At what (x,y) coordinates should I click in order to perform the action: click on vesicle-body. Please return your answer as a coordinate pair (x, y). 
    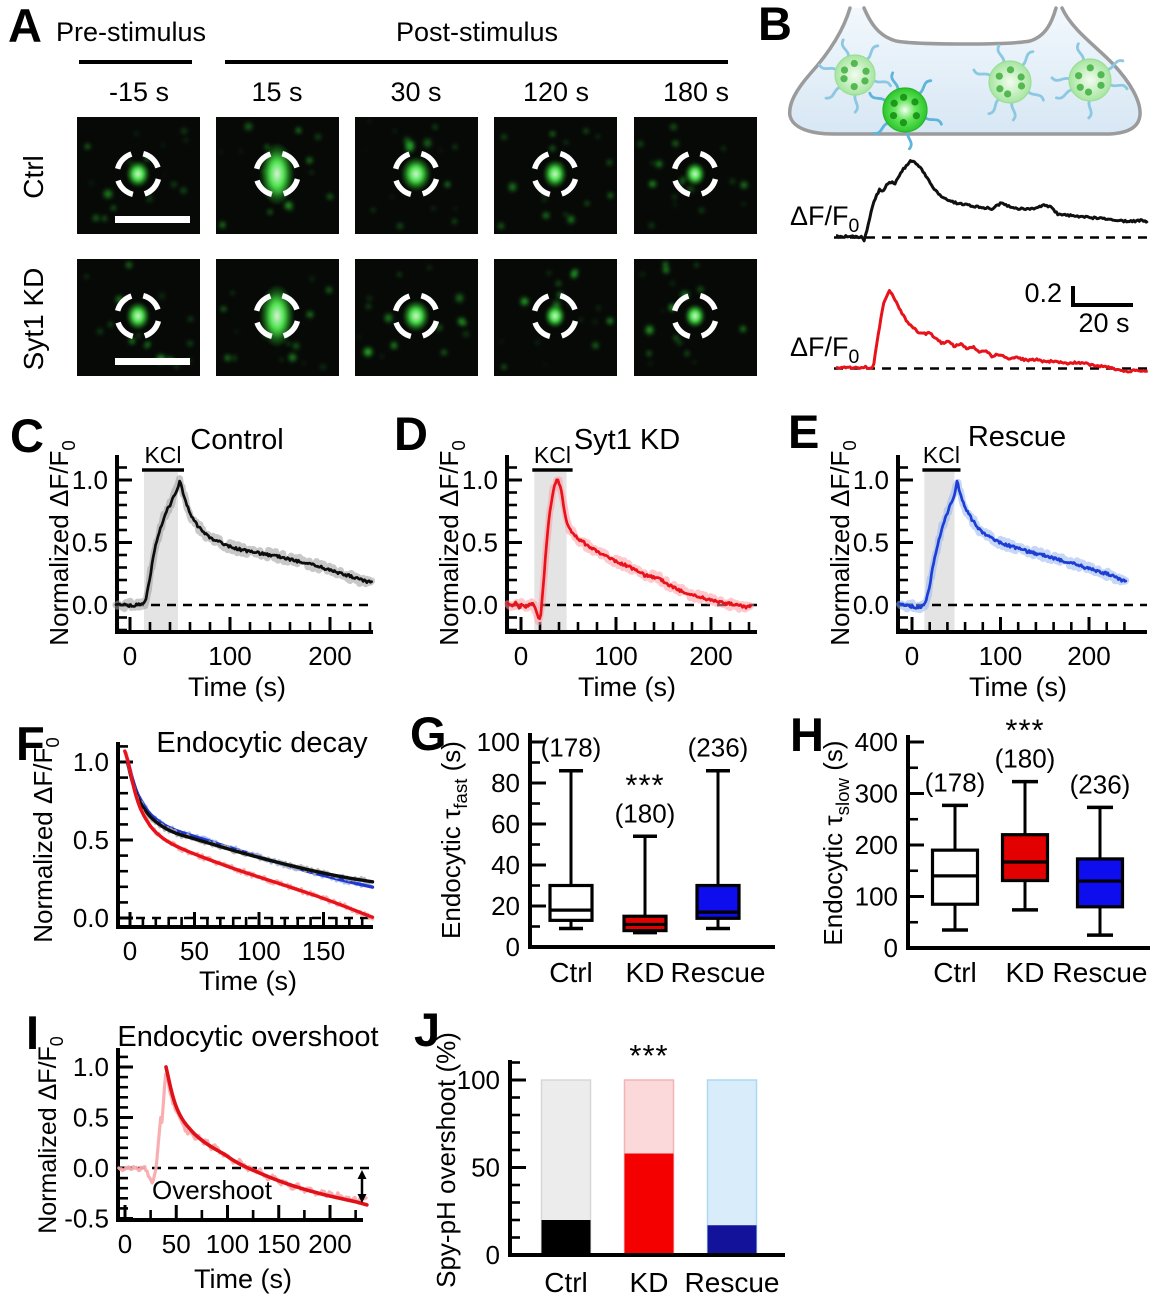
    Looking at the image, I should click on (1010, 82).